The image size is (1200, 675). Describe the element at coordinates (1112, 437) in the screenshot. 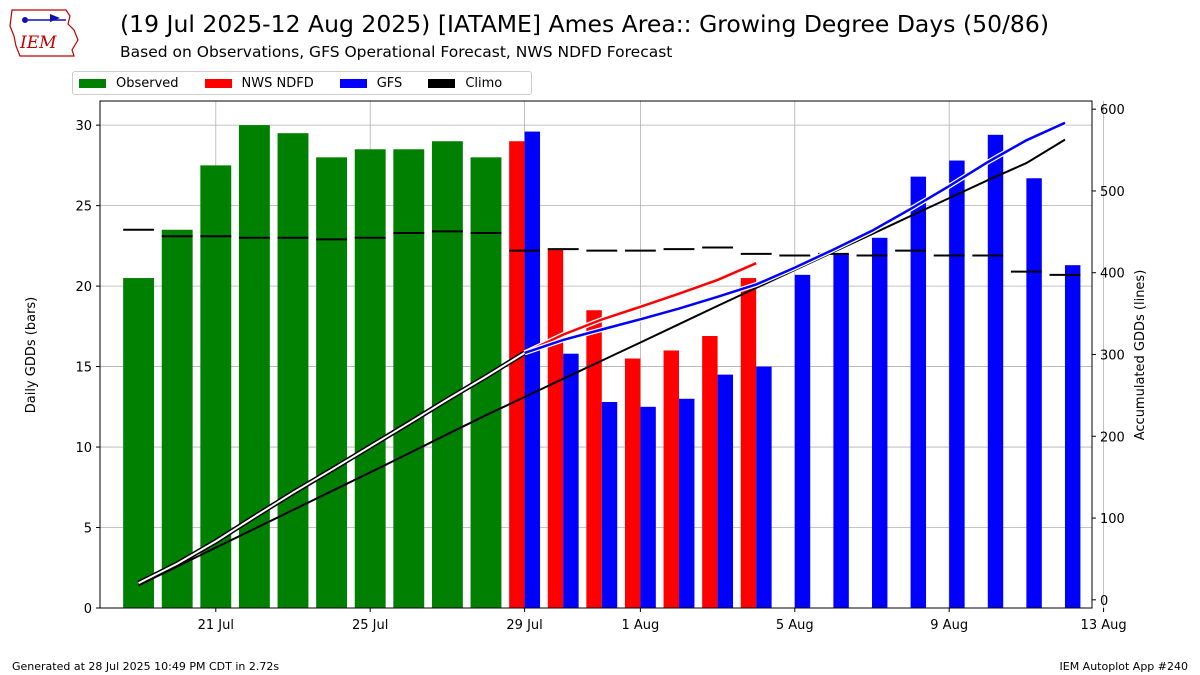

I see `y2-tick-label: 200` at that location.